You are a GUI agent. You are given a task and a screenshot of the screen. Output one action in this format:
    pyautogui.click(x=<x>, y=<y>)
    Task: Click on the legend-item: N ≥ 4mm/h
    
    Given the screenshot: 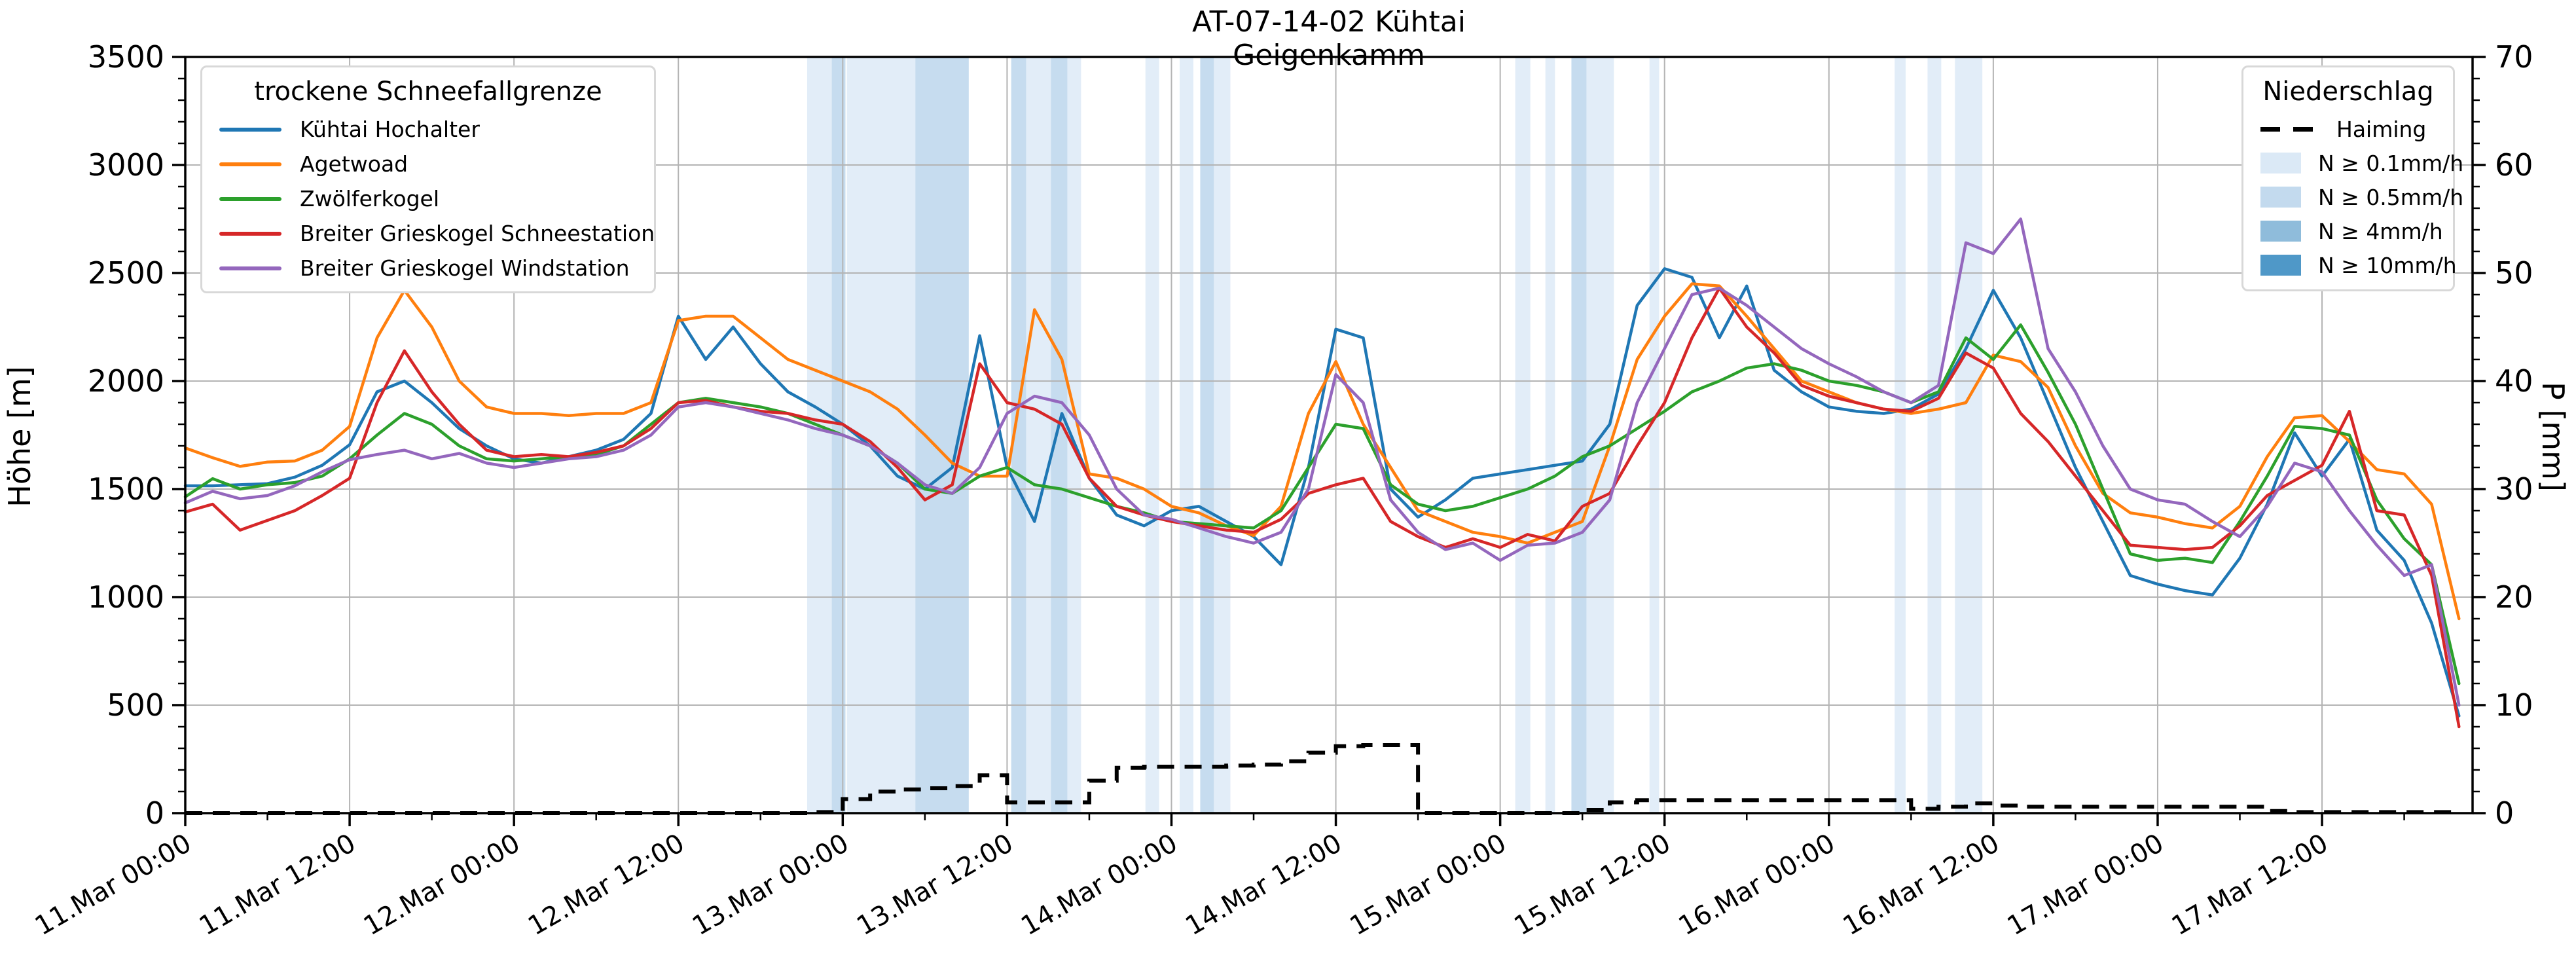 What is the action you would take?
    pyautogui.click(x=2351, y=231)
    